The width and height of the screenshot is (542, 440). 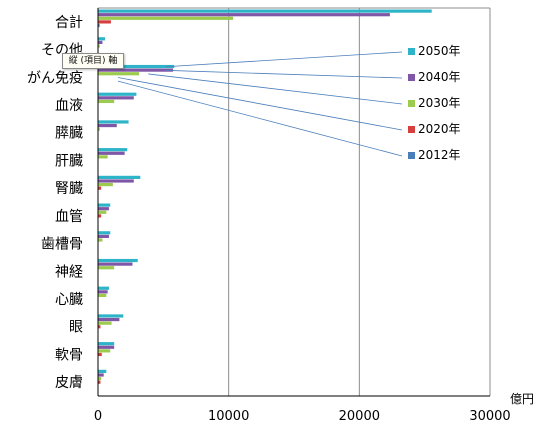 What do you see at coordinates (119, 177) in the screenshot?
I see `bar-2050年-腎臓` at bounding box center [119, 177].